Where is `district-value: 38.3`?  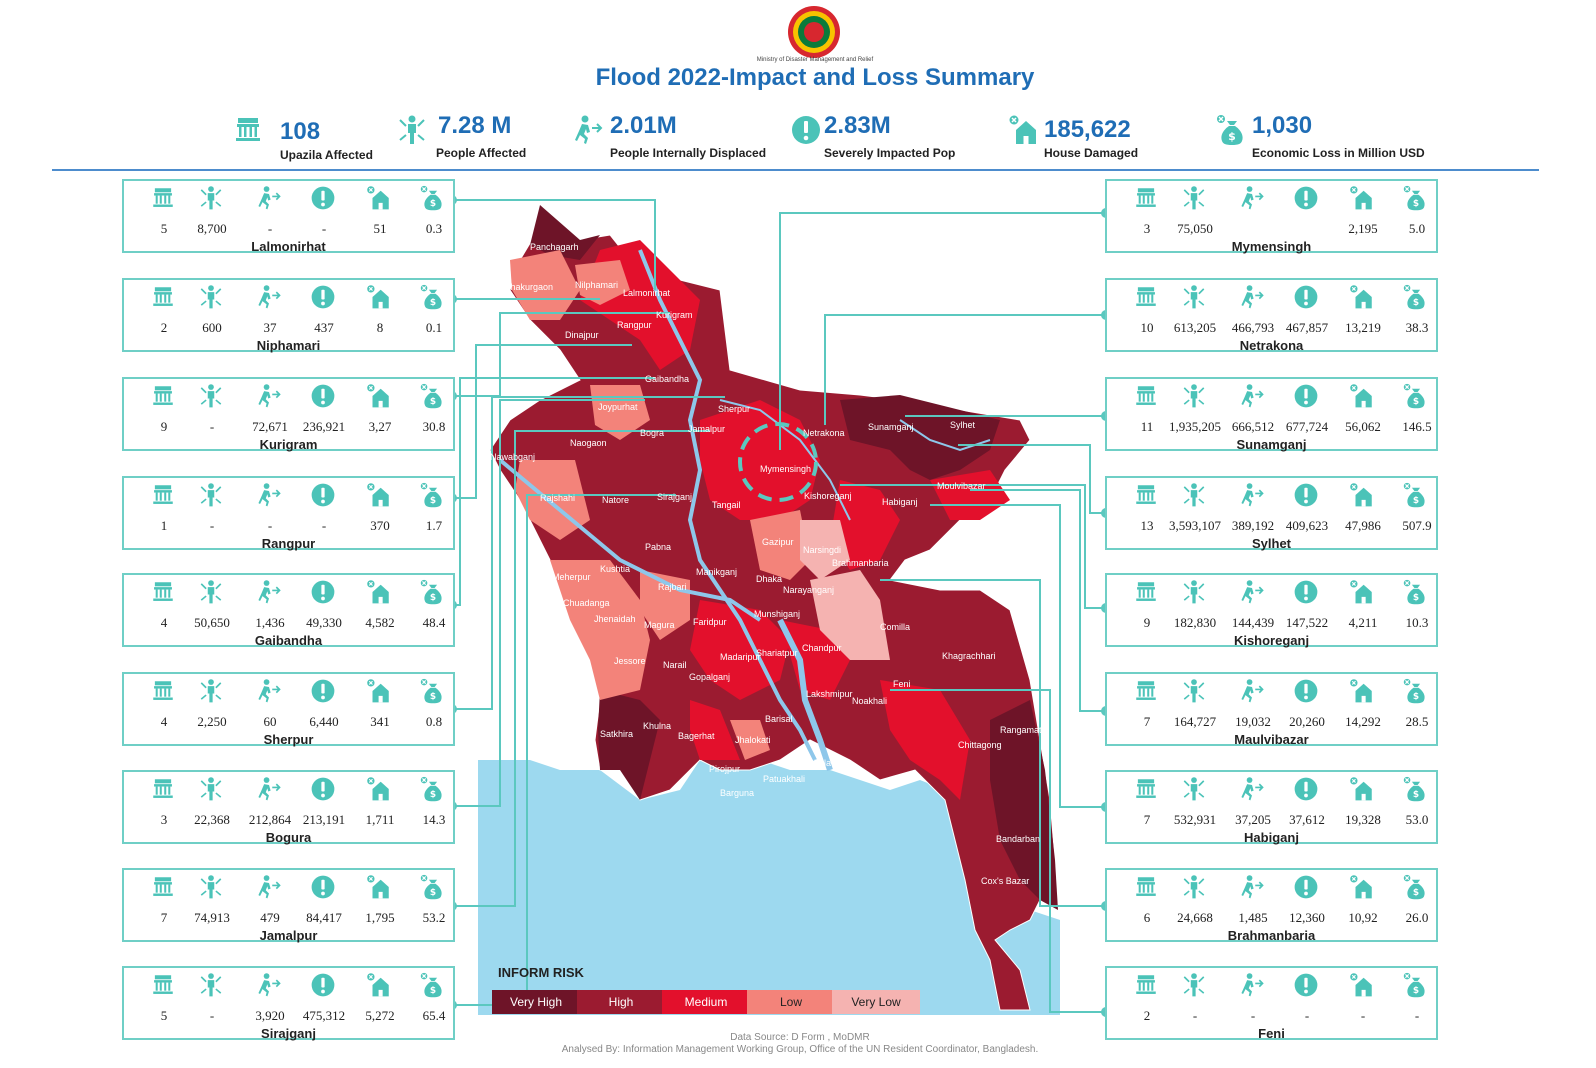 district-value: 38.3 is located at coordinates (1417, 327).